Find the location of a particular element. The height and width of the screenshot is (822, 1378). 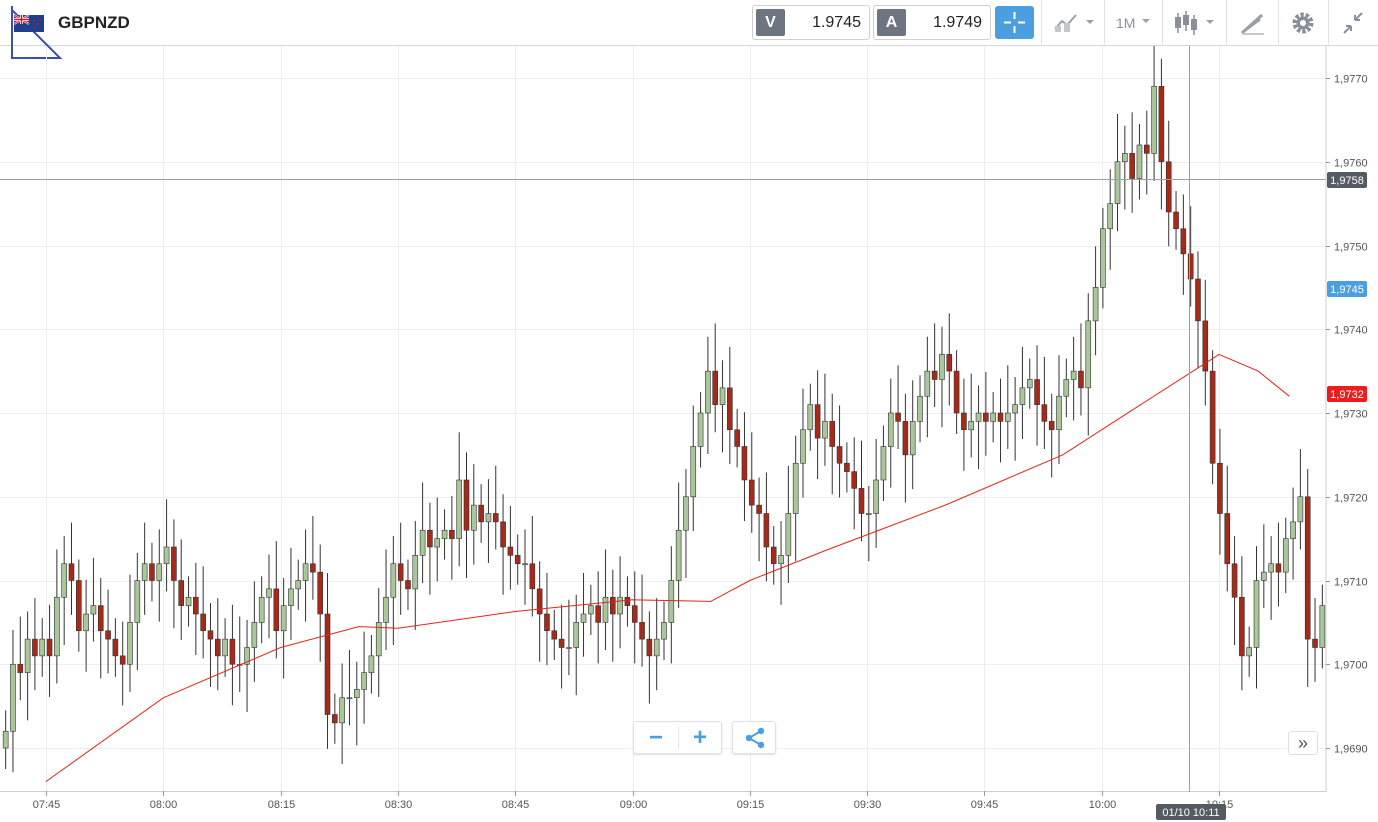

price-tick-label: 1,9760 is located at coordinates (1351, 164).